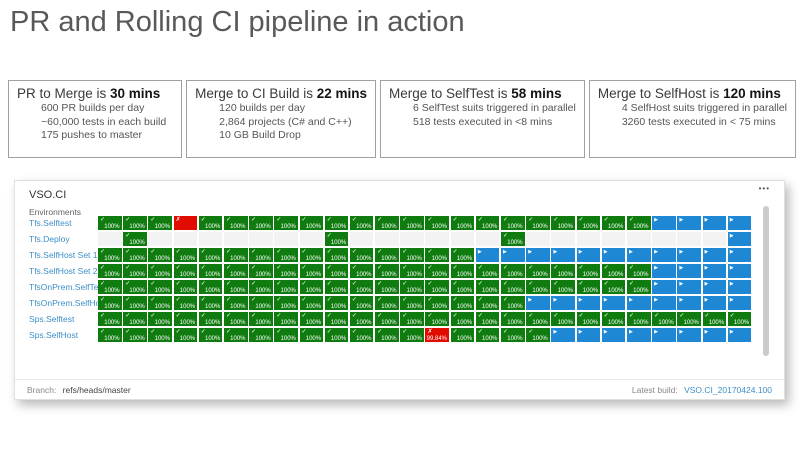 This screenshot has height=450, width=800. What do you see at coordinates (67, 287) in the screenshot?
I see `environment-label: TfsOnPrem.SelfTest` at bounding box center [67, 287].